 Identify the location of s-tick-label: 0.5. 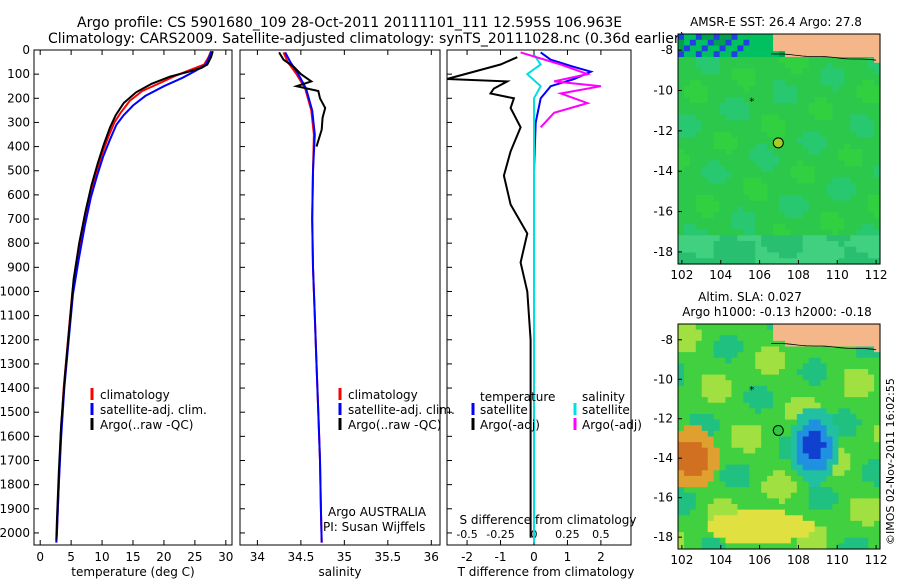
(601, 534).